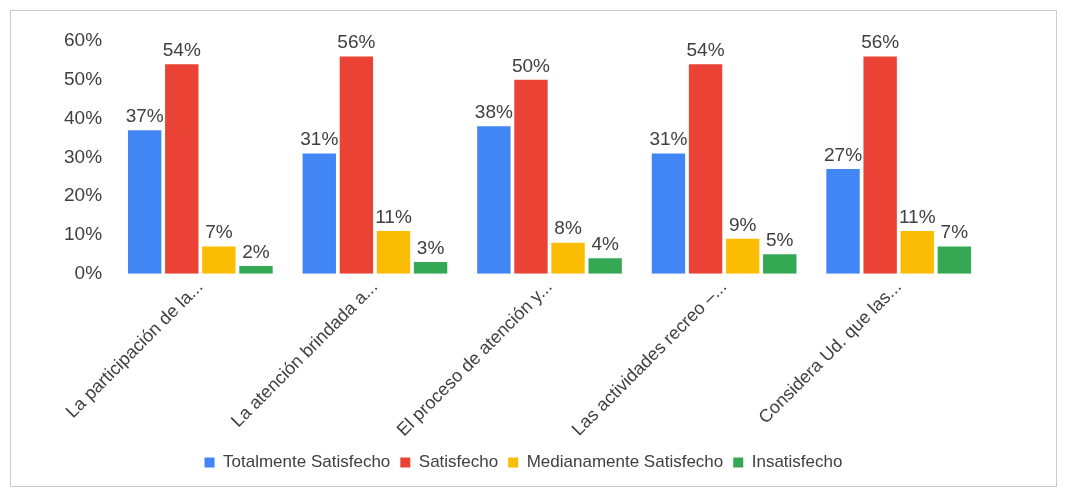 This screenshot has width=1067, height=495. I want to click on legend-label: Medianamente Satisfecho, so click(625, 462).